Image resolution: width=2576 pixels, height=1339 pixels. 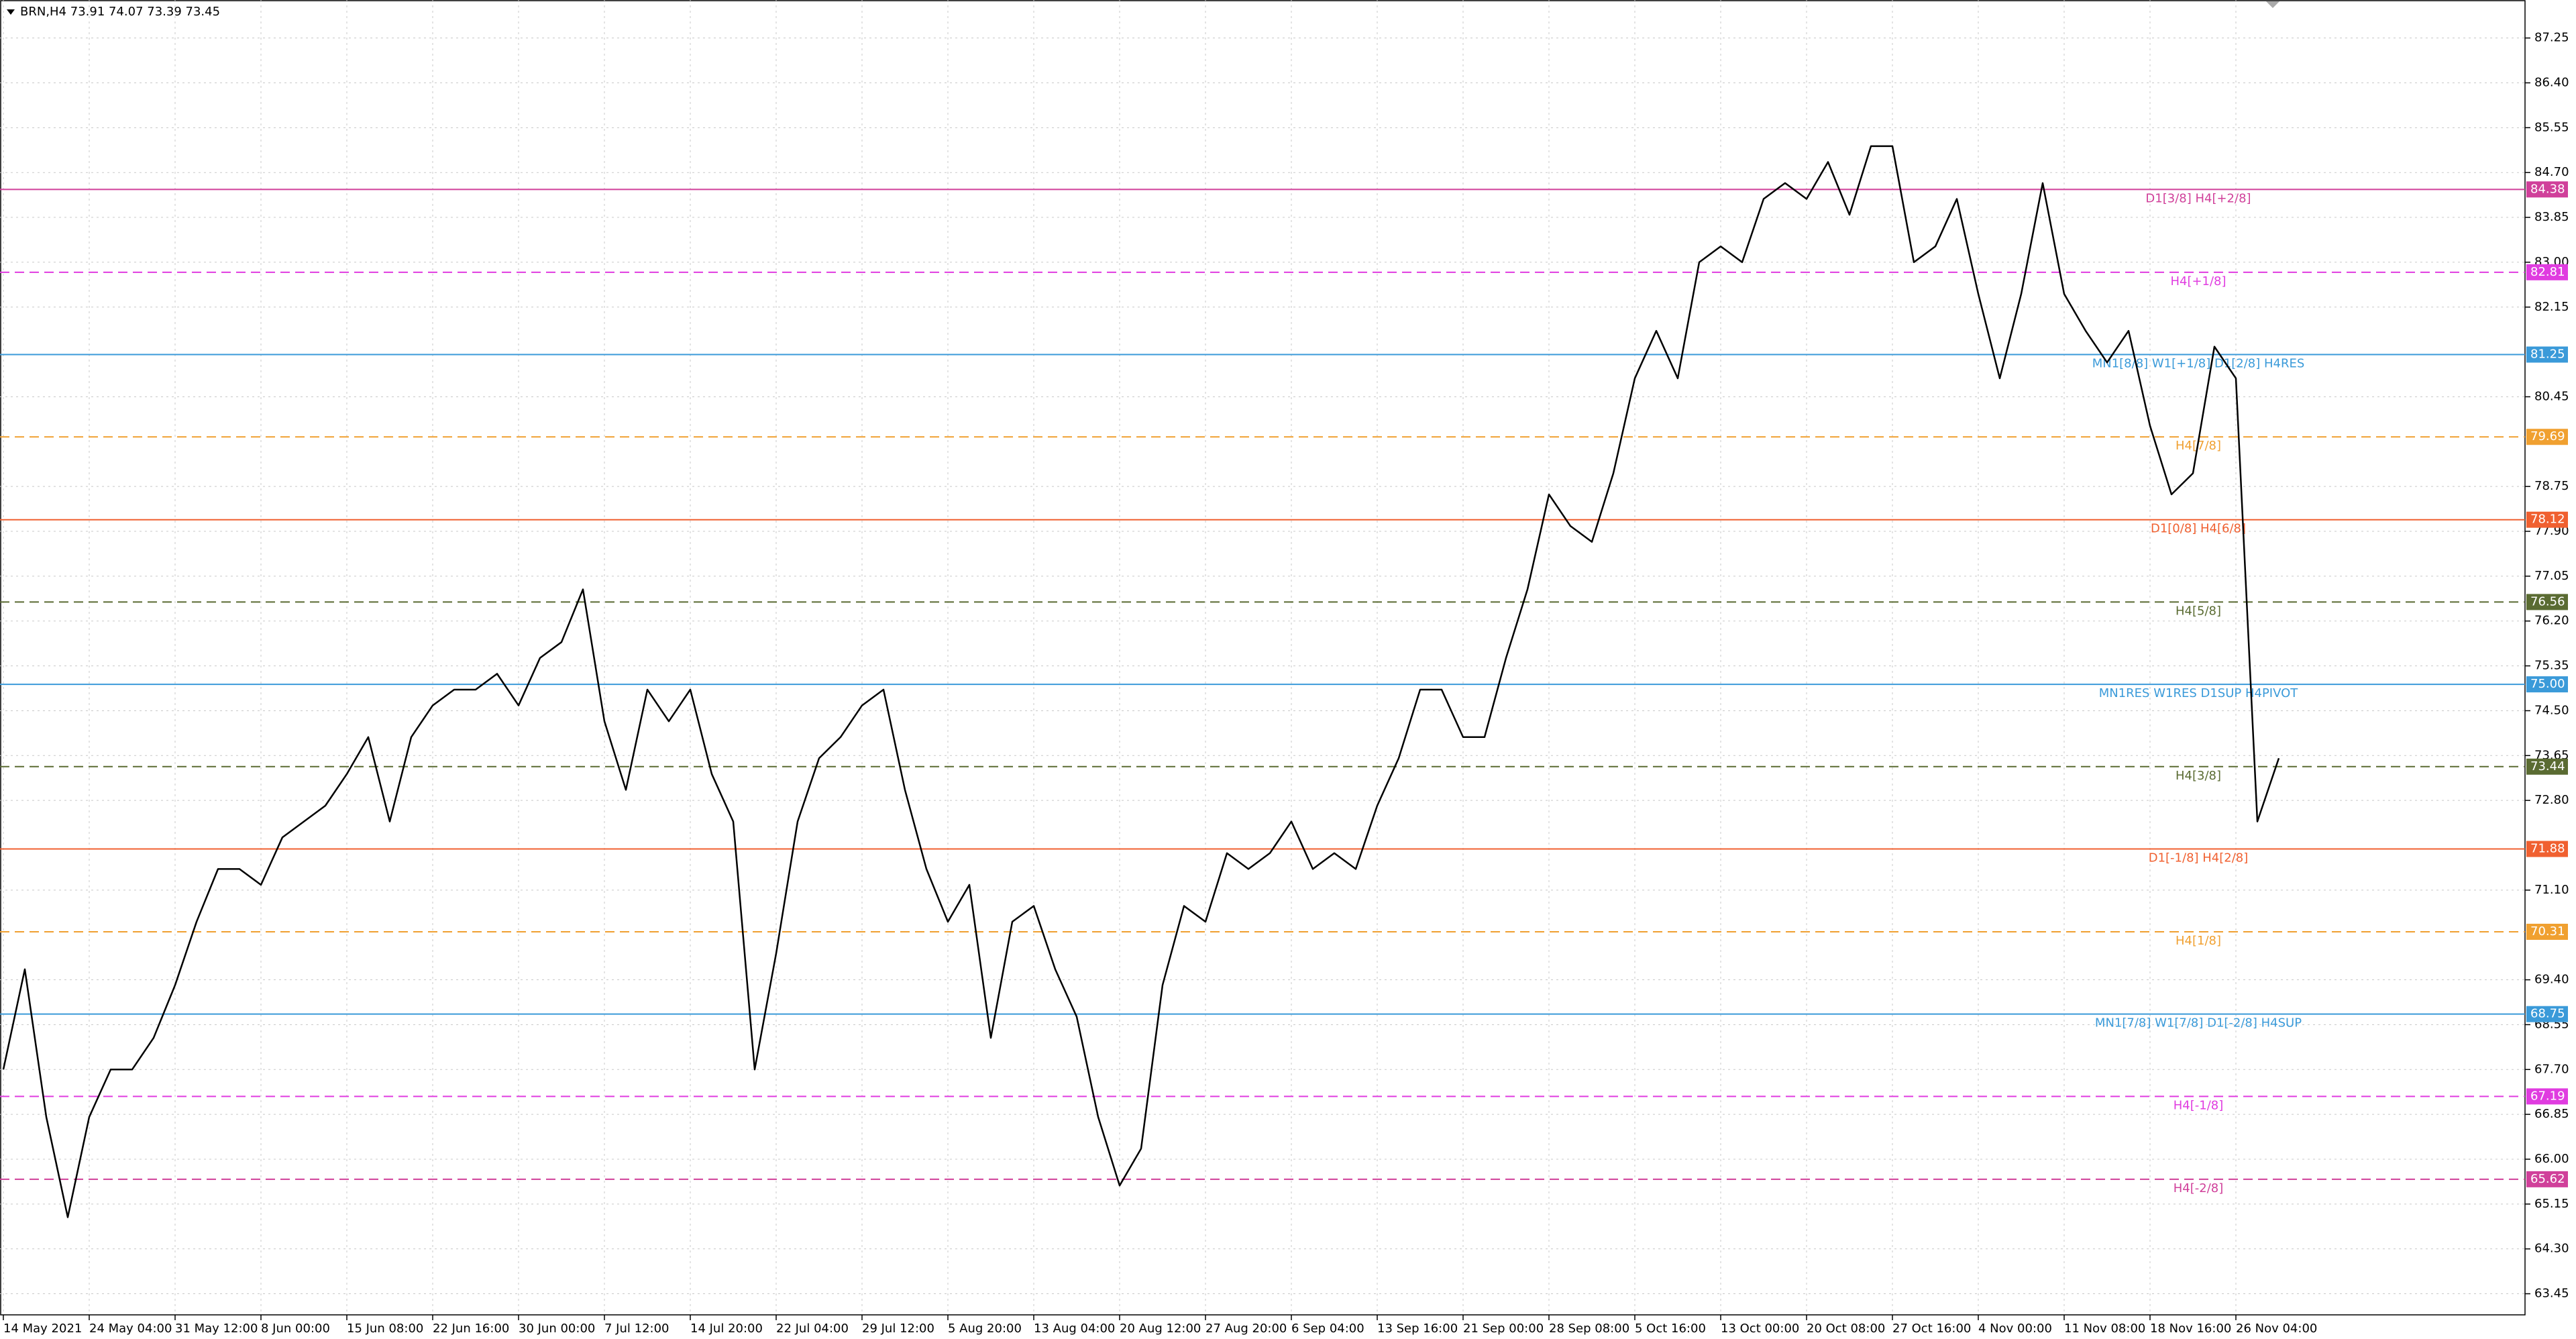 I want to click on y-tick-label: 65.15, so click(x=2551, y=1204).